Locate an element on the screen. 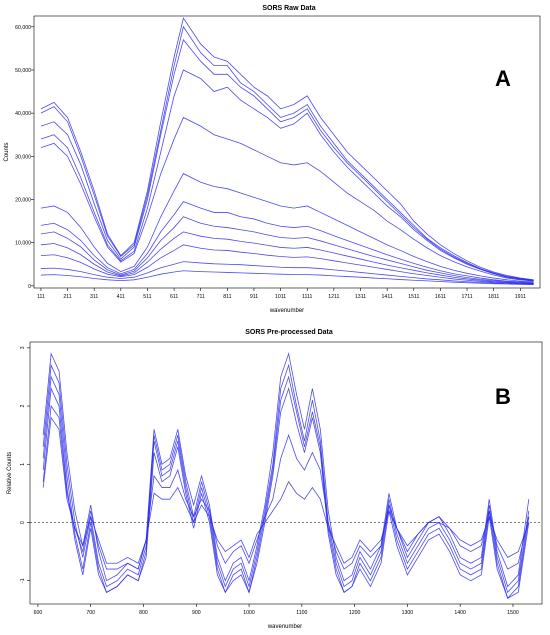 This screenshot has width=550, height=635. chart-b-x-tick-label: 1500 is located at coordinates (513, 613).